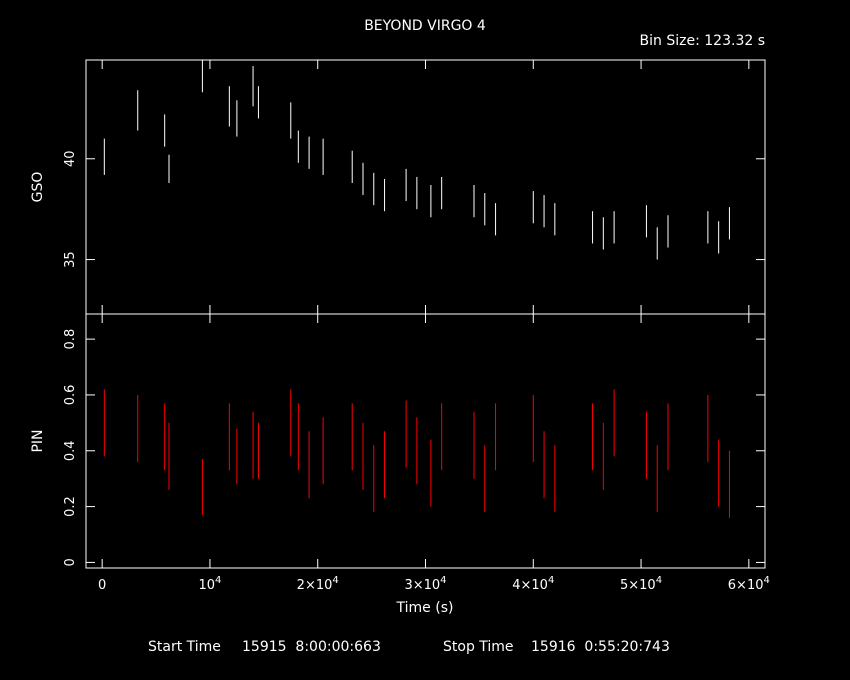 Image resolution: width=850 pixels, height=680 pixels. What do you see at coordinates (184, 647) in the screenshot?
I see `start-time-label: Start Time` at bounding box center [184, 647].